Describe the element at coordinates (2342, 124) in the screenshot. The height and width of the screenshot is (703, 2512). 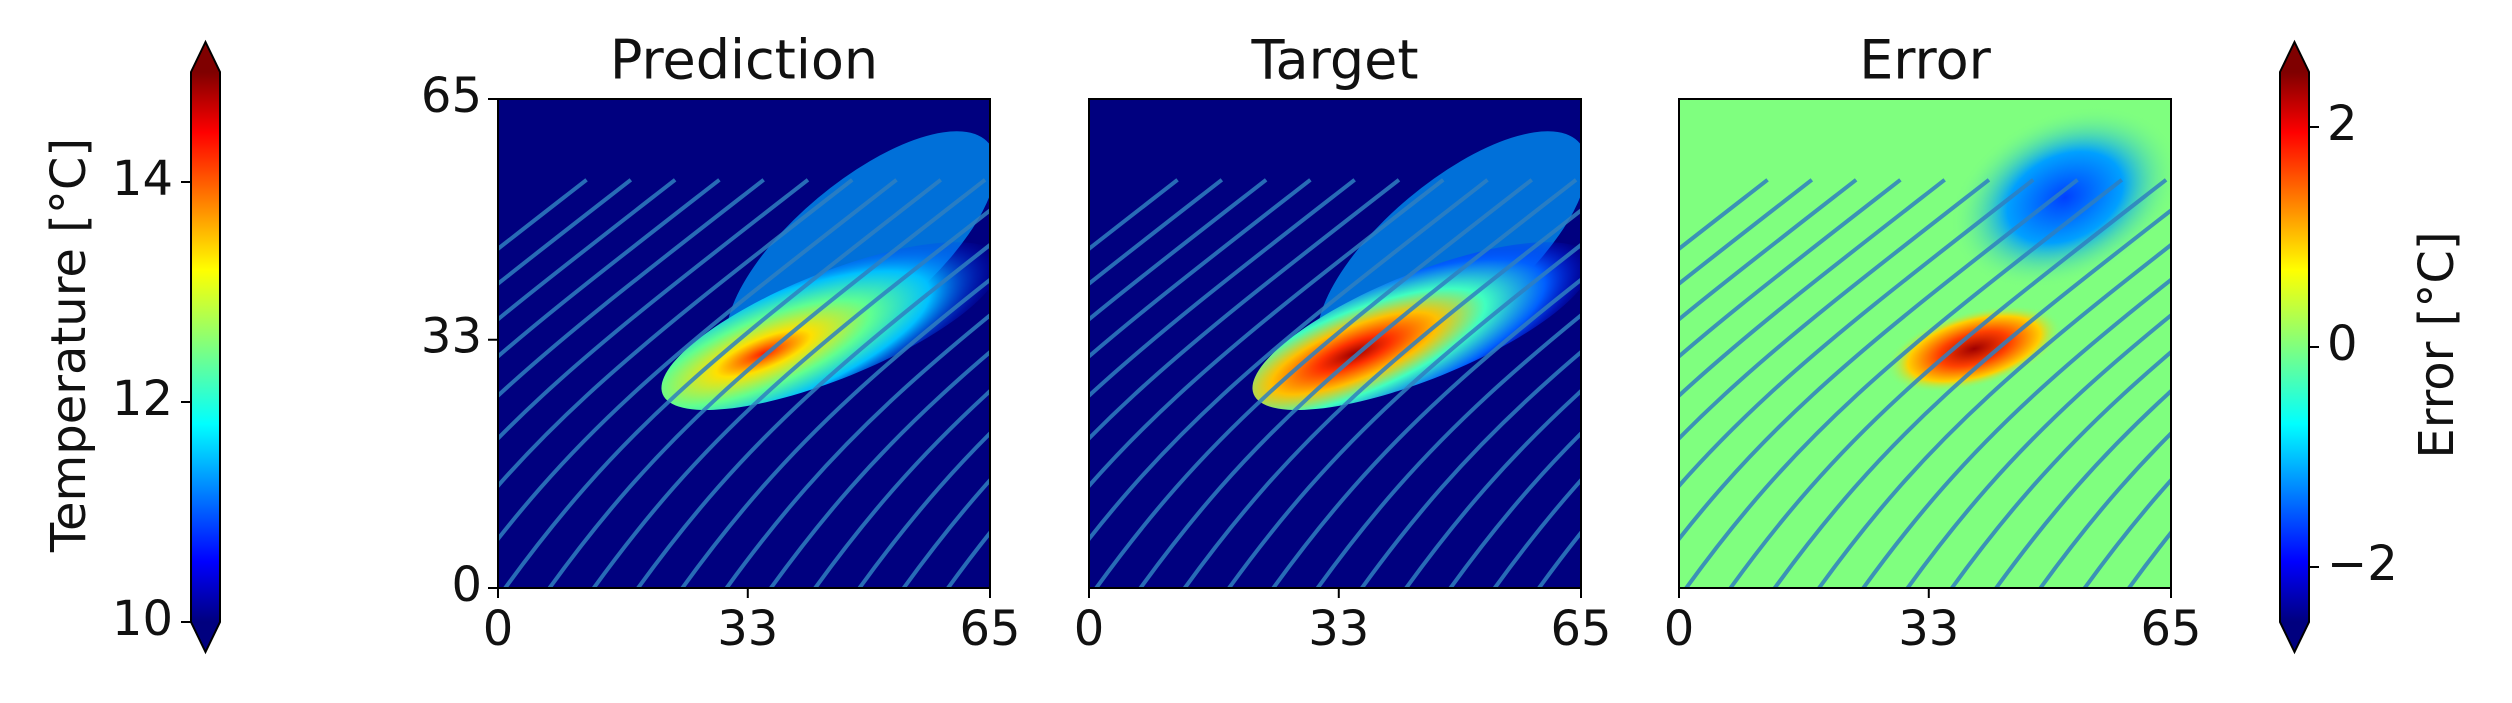
I see `colorbar-tick-label: 2` at that location.